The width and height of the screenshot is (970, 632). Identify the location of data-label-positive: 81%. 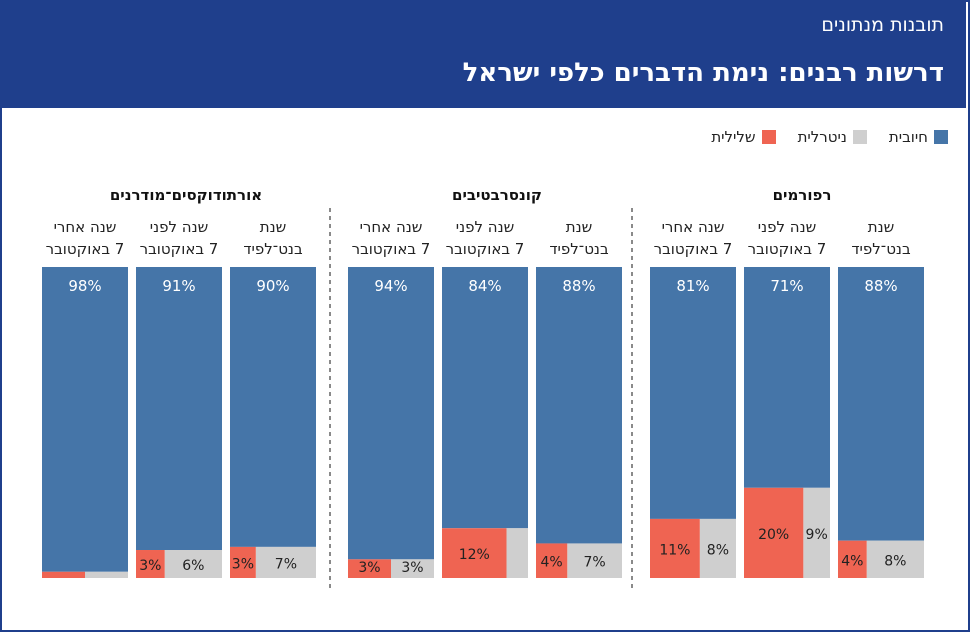
(692, 286).